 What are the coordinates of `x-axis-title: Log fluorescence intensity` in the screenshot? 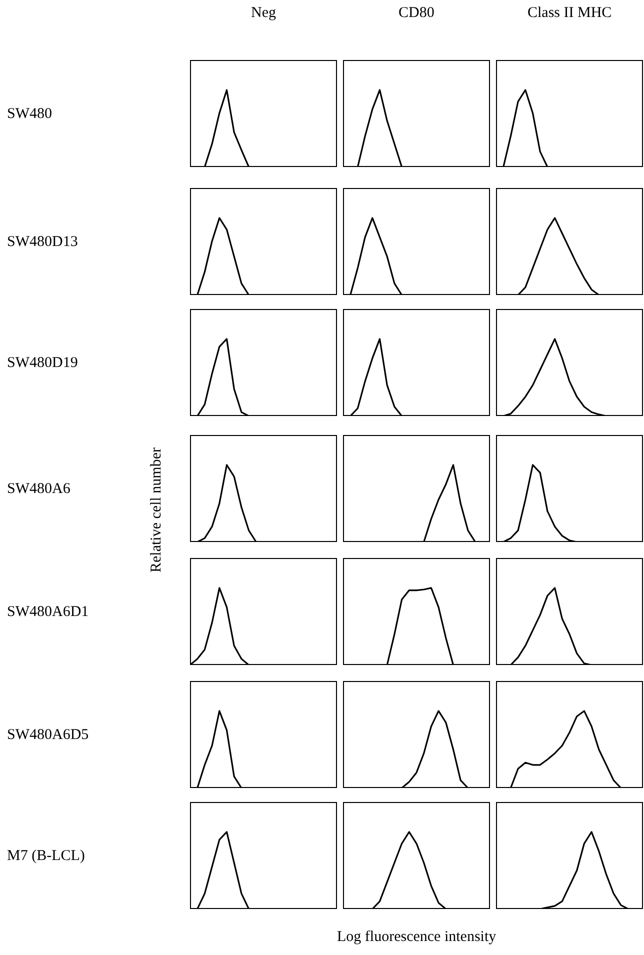 It's located at (416, 937).